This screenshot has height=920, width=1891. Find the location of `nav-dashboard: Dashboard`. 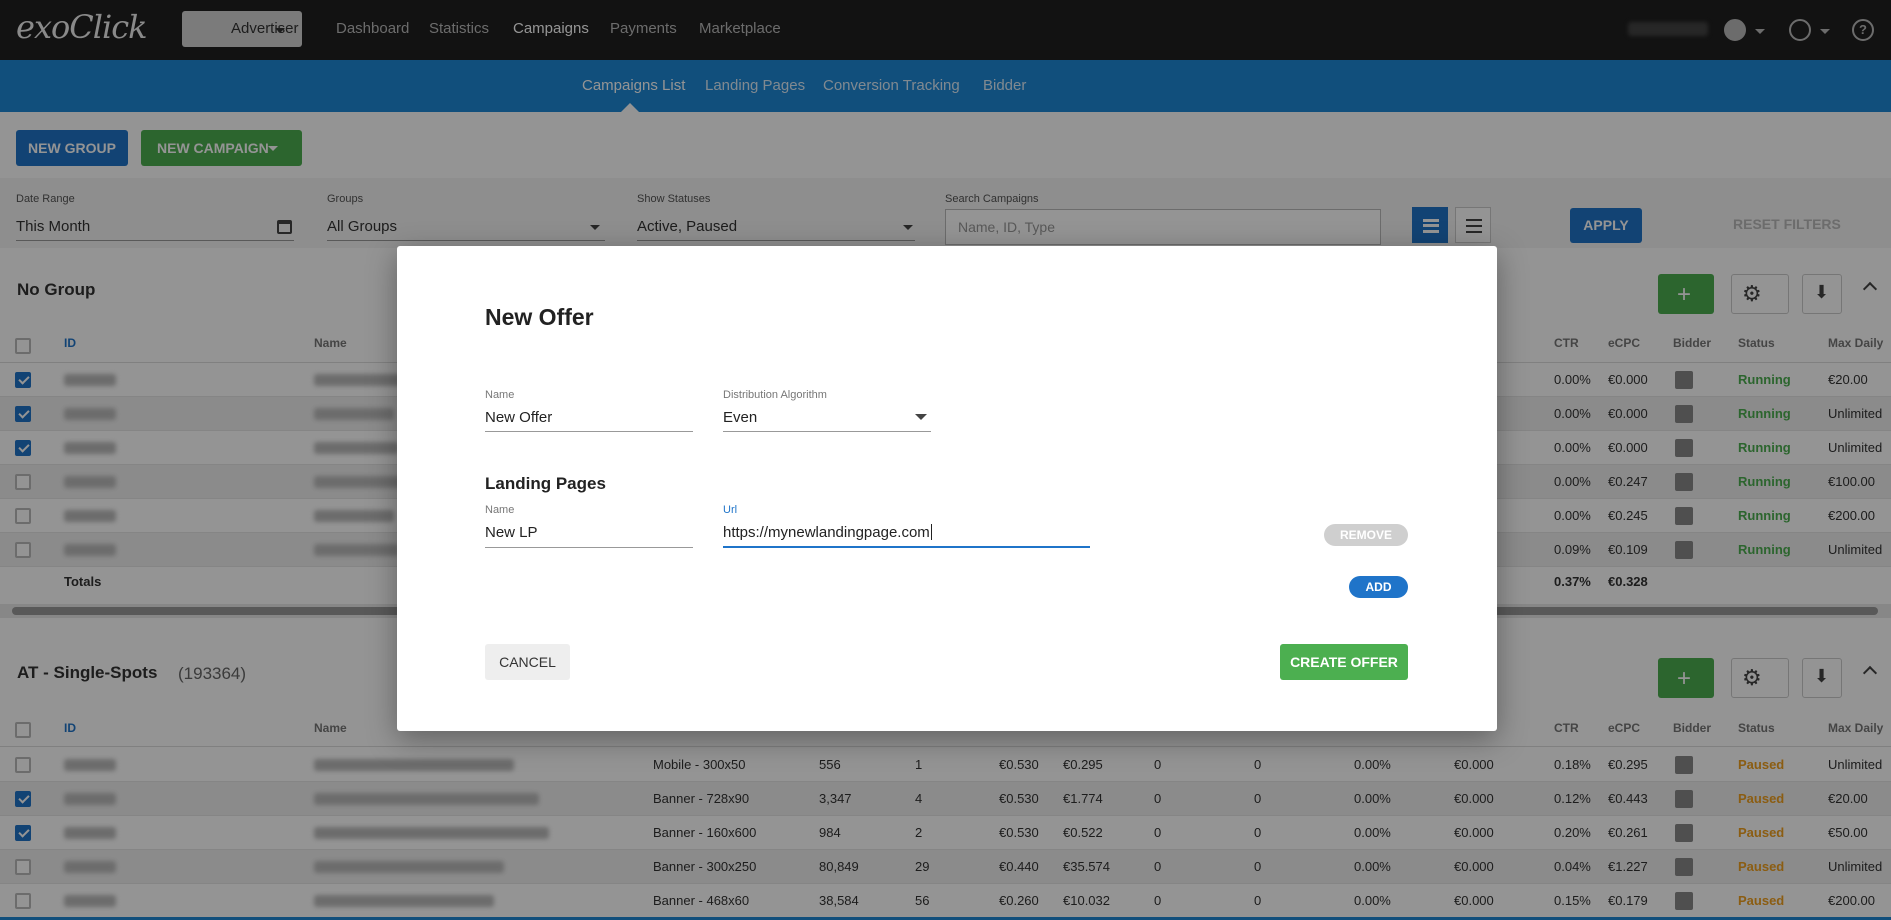

nav-dashboard: Dashboard is located at coordinates (373, 28).